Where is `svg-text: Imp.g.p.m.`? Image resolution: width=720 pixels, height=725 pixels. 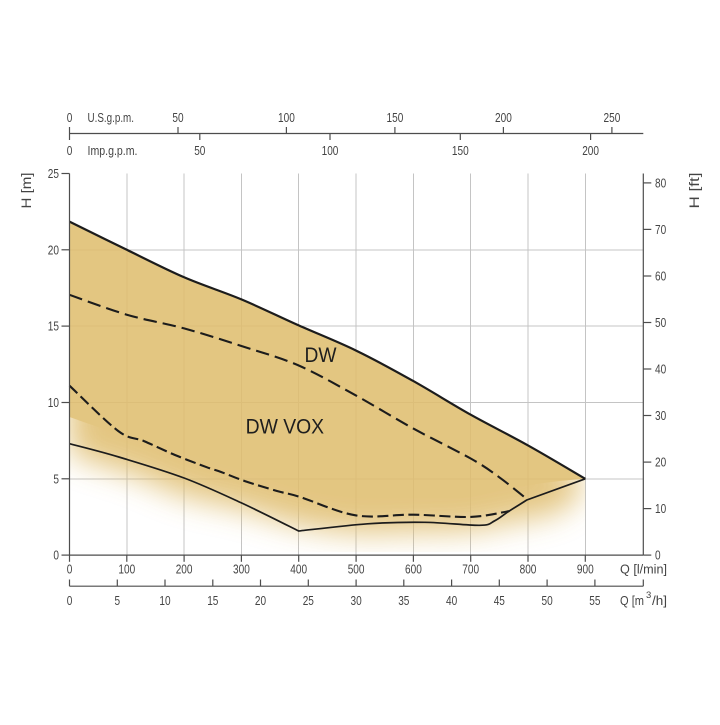
svg-text: Imp.g.p.m. is located at coordinates (113, 150).